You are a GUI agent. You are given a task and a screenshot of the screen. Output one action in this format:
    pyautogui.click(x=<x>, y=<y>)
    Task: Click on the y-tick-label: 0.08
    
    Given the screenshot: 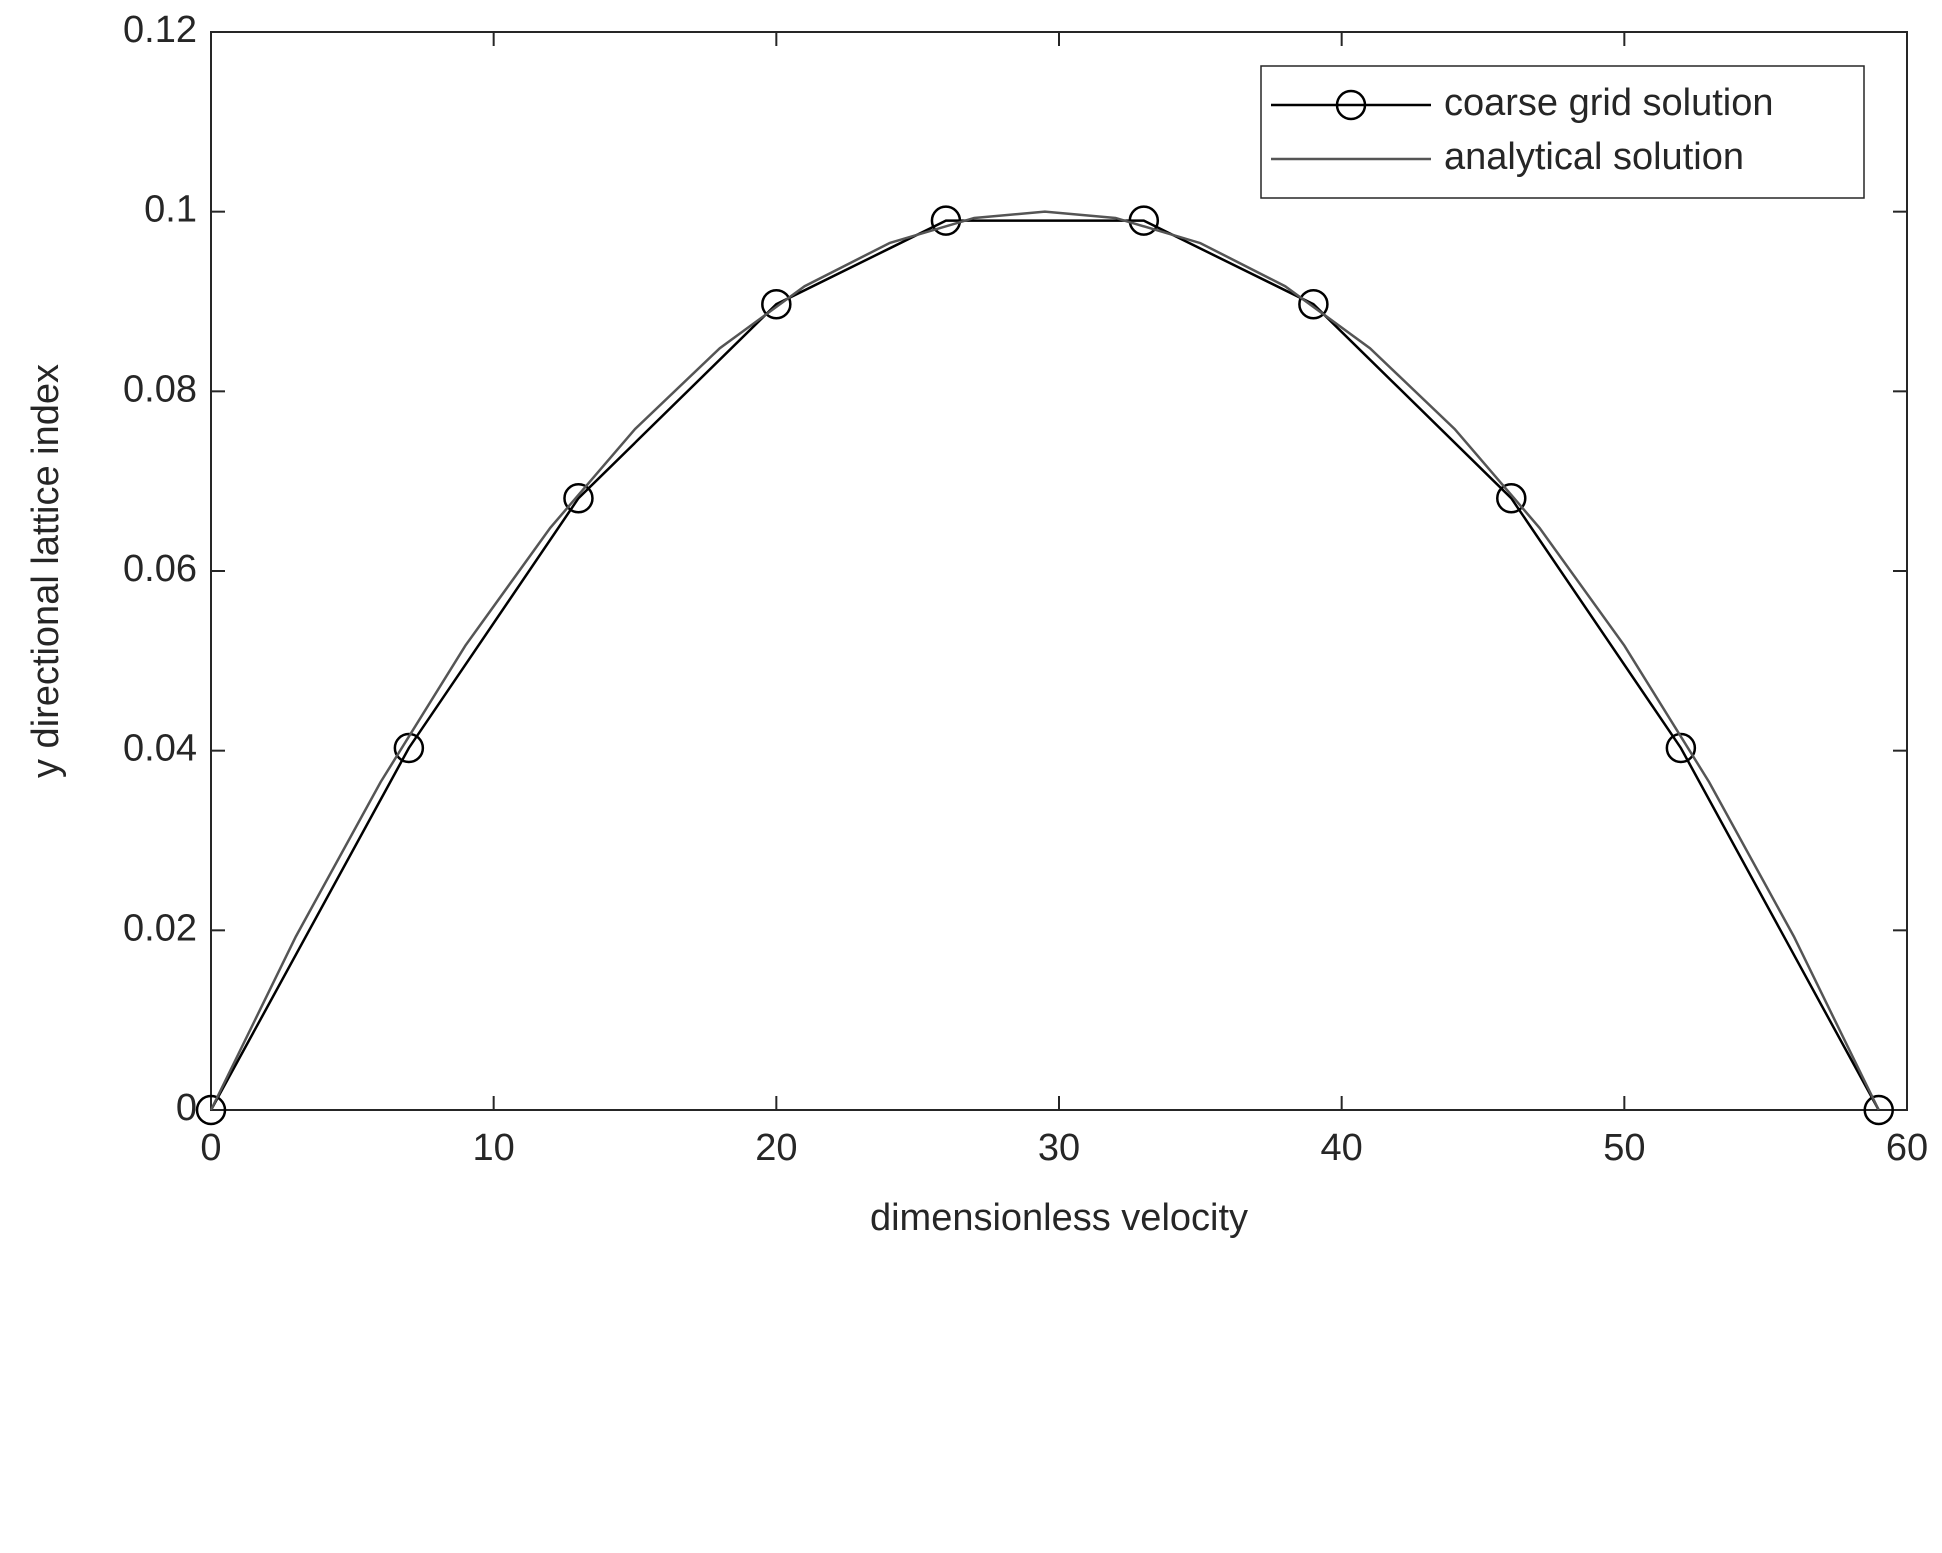 What is the action you would take?
    pyautogui.click(x=160, y=389)
    